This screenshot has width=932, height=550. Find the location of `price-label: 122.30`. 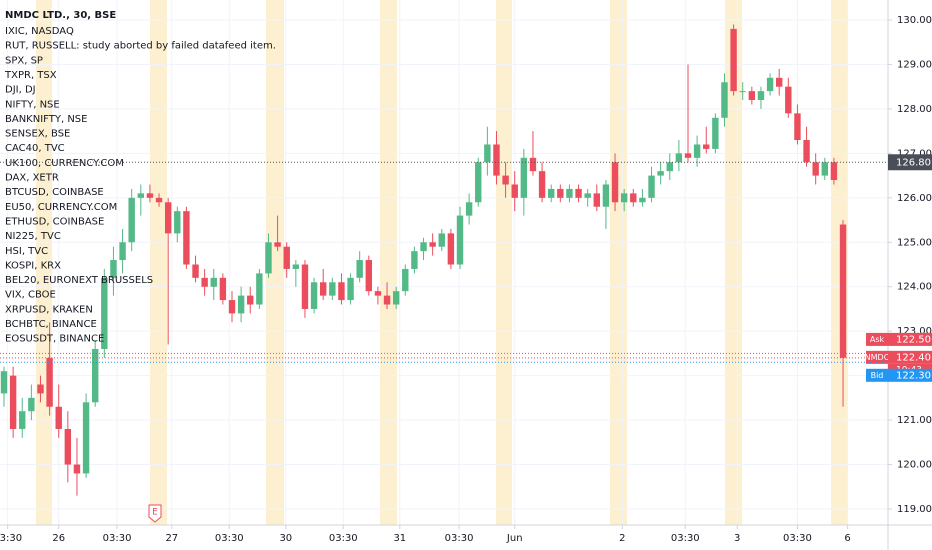

price-label: 122.30 is located at coordinates (913, 375).